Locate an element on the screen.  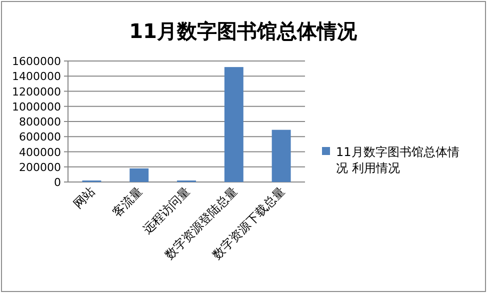
y-tick-label: 200000 is located at coordinates (40, 167).